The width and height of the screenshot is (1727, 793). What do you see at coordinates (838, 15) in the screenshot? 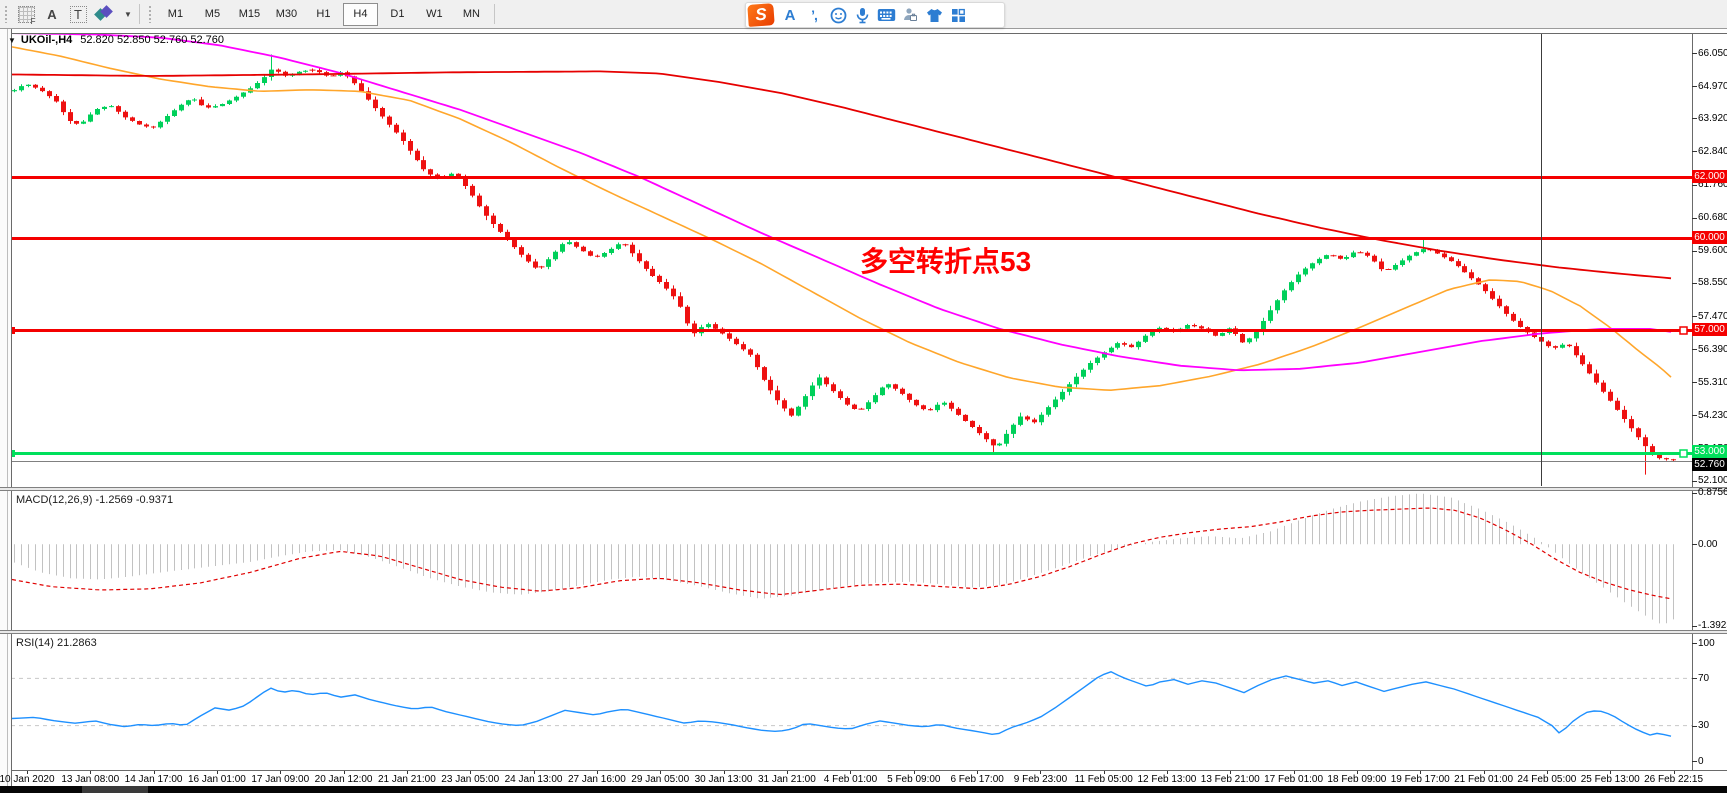
I see `ime-emoji-icon` at bounding box center [838, 15].